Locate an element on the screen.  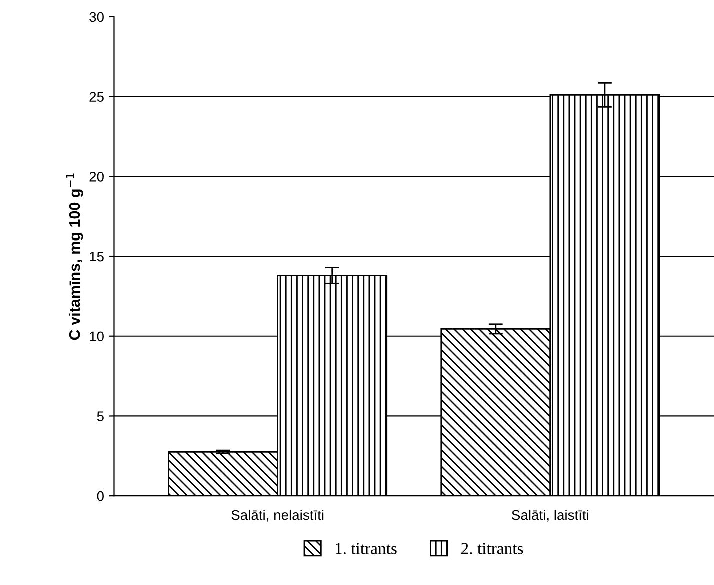
legend-label: 1. titrants is located at coordinates (366, 548).